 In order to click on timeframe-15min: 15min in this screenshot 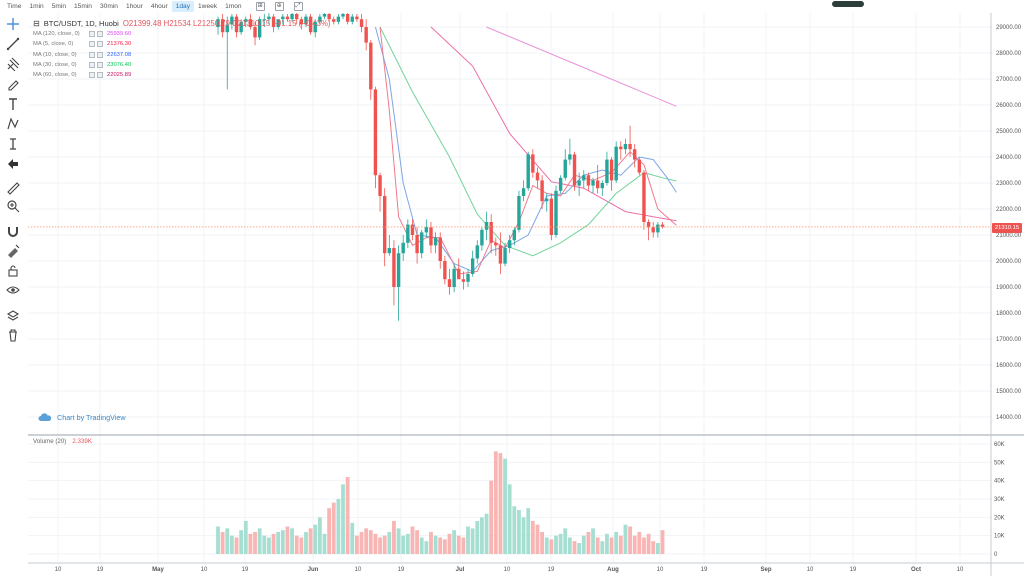, I will do `click(83, 6)`.